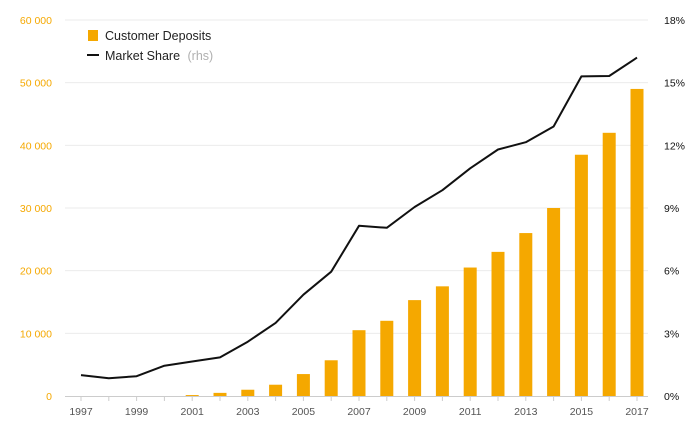 The image size is (700, 433). I want to click on y-left-tick-label: 40 000, so click(36, 146).